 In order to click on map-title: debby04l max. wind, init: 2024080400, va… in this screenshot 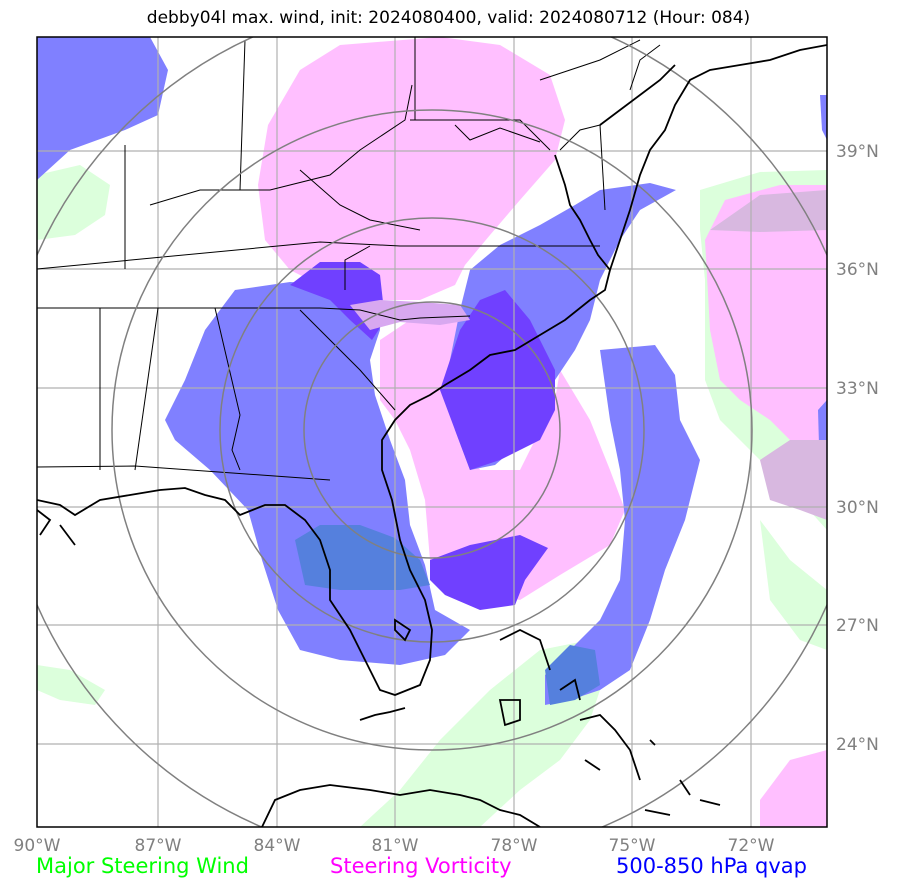, I will do `click(448, 18)`.